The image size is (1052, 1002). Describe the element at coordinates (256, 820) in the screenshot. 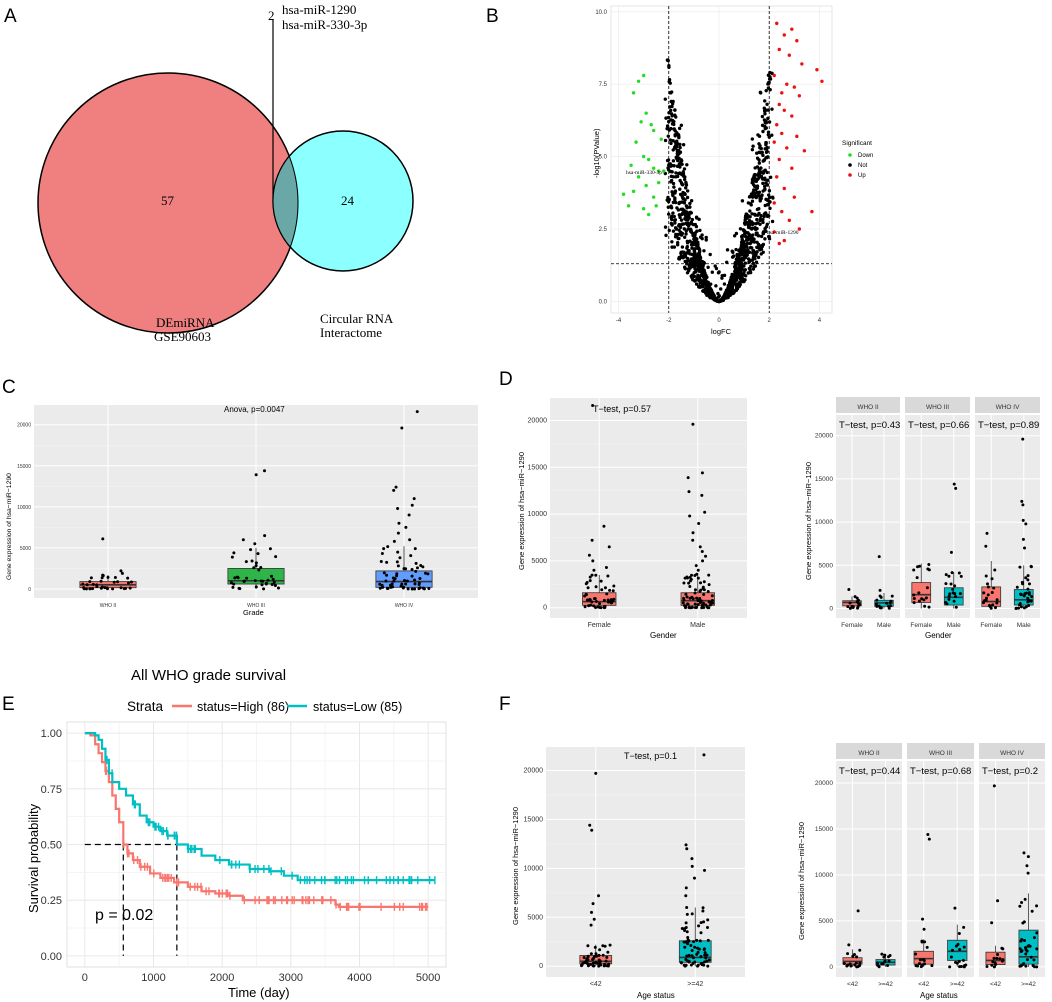

I see `survival-curve-high` at that location.